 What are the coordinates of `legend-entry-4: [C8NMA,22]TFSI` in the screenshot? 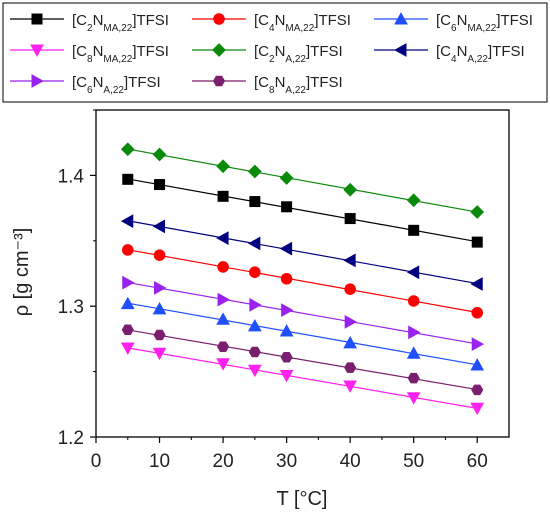 It's located at (89, 54).